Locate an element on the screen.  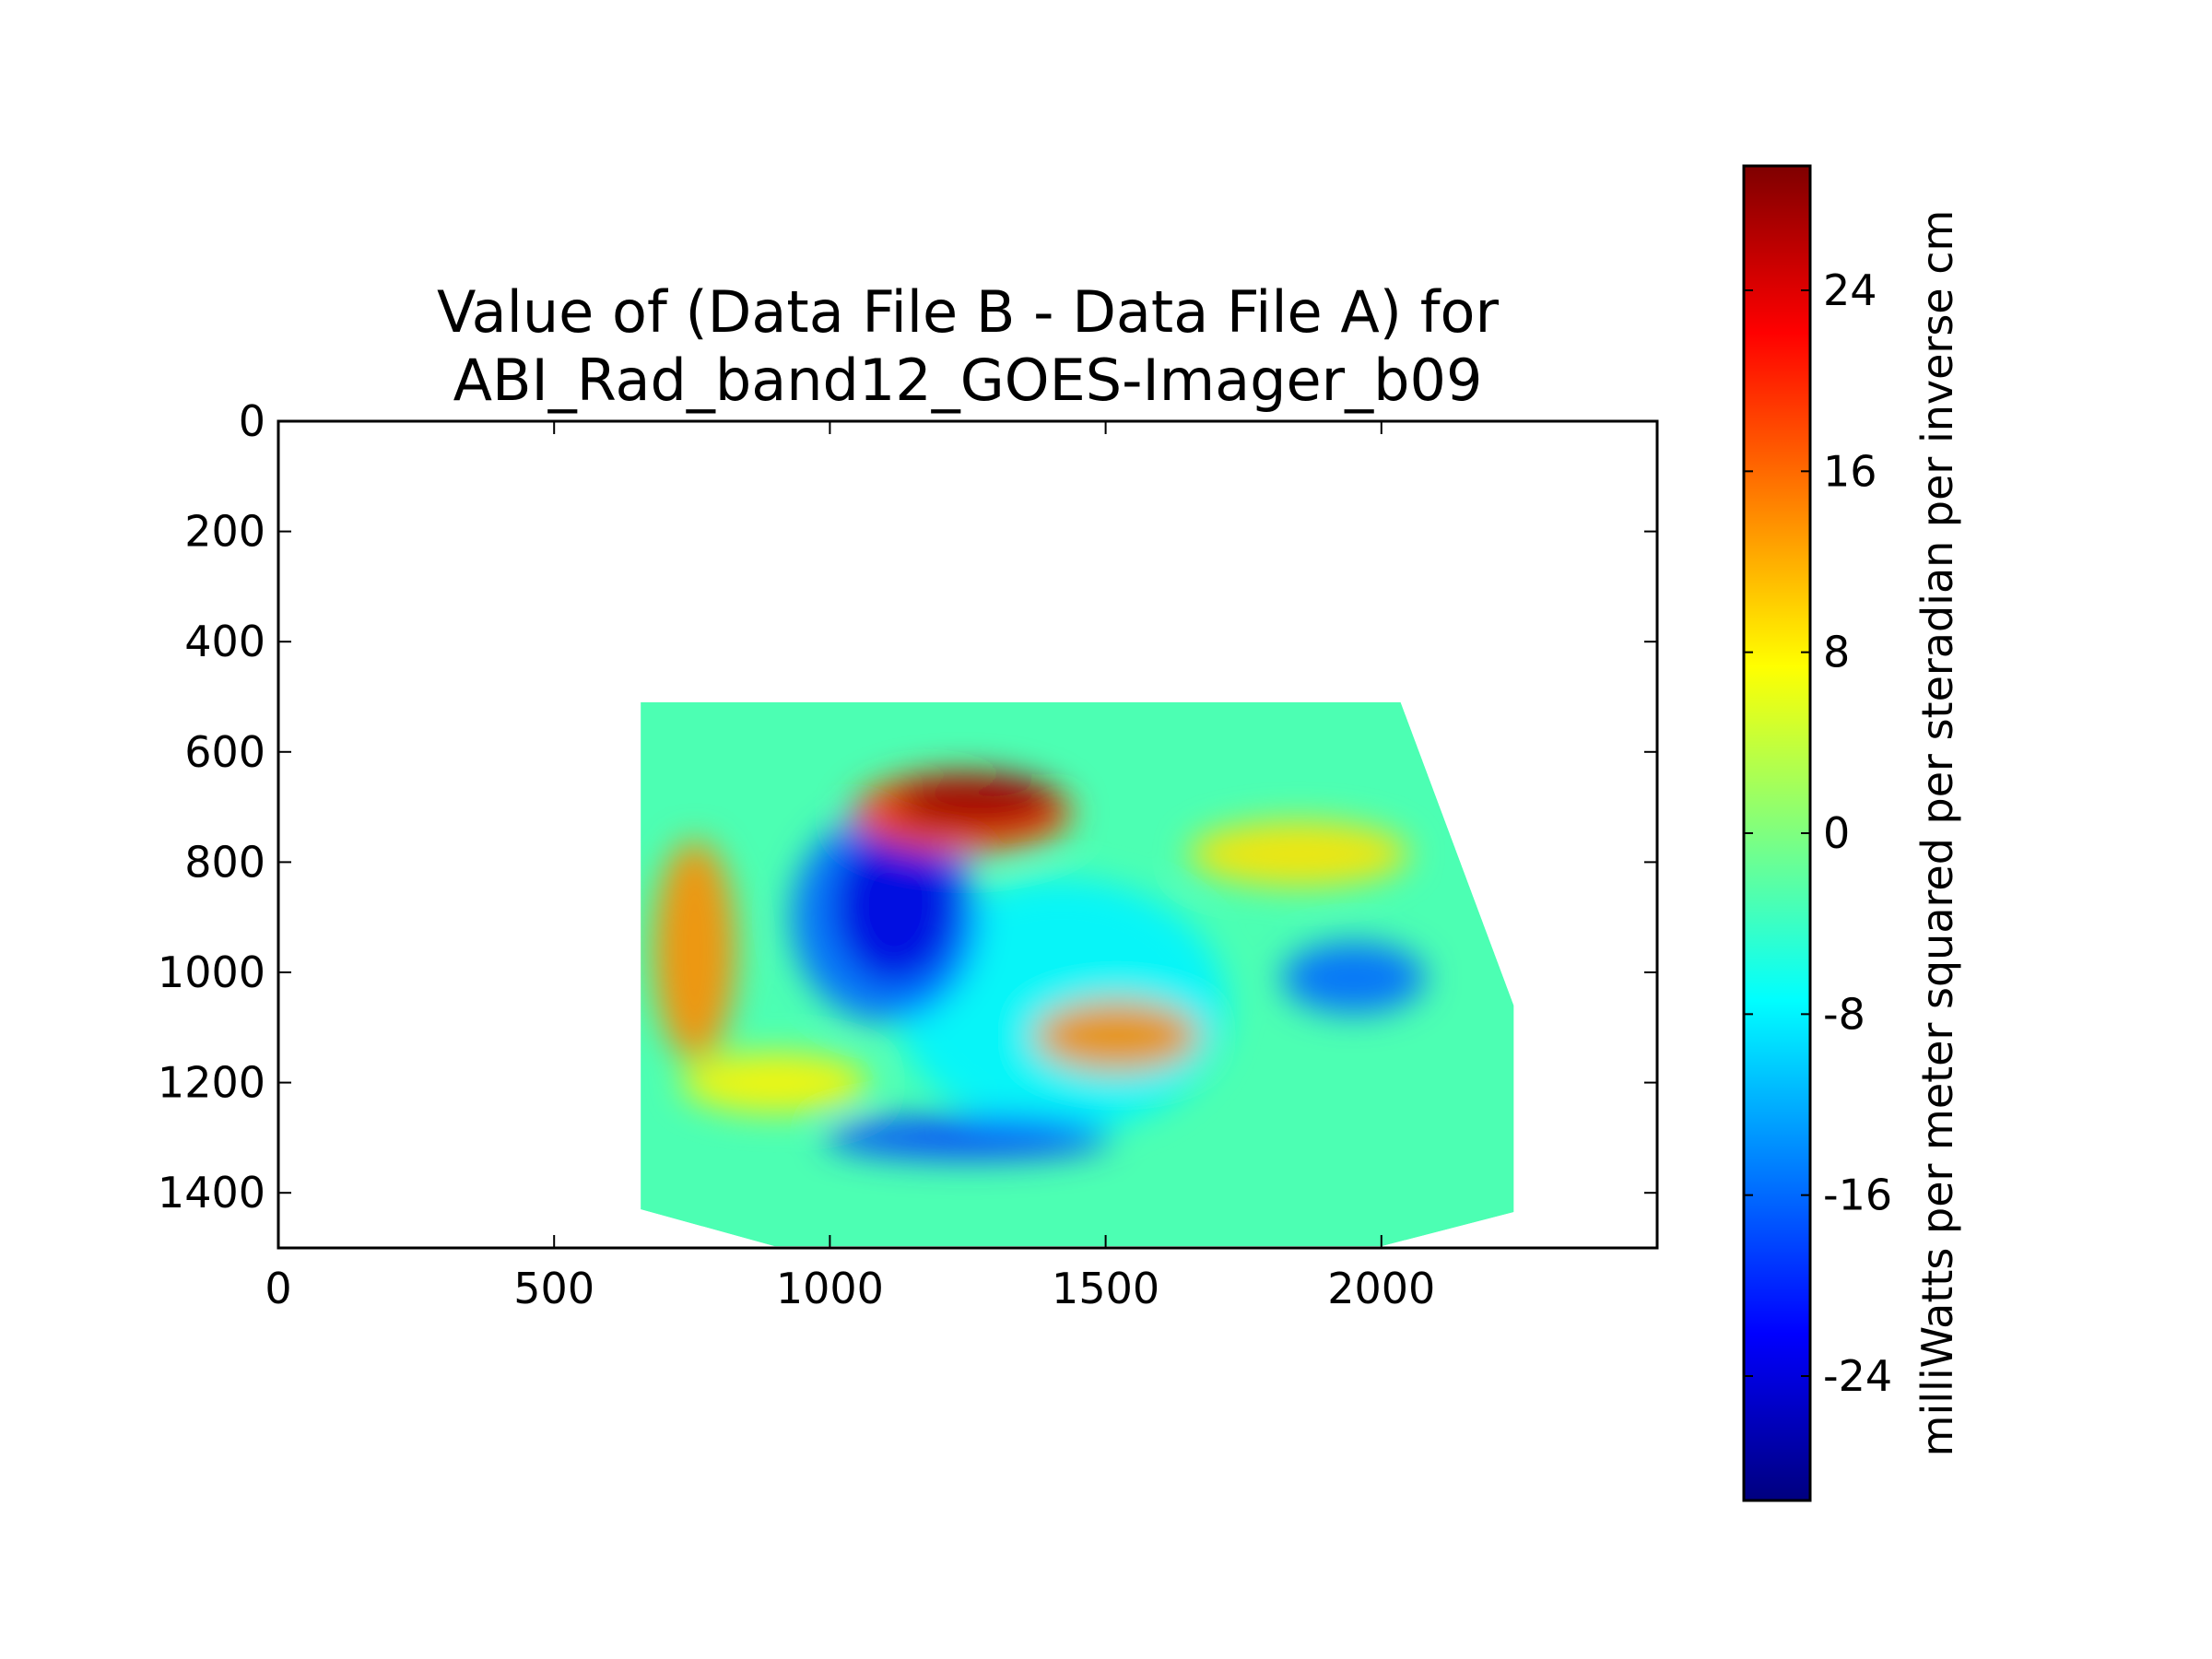
y-tick-label: 200 is located at coordinates (224, 532).